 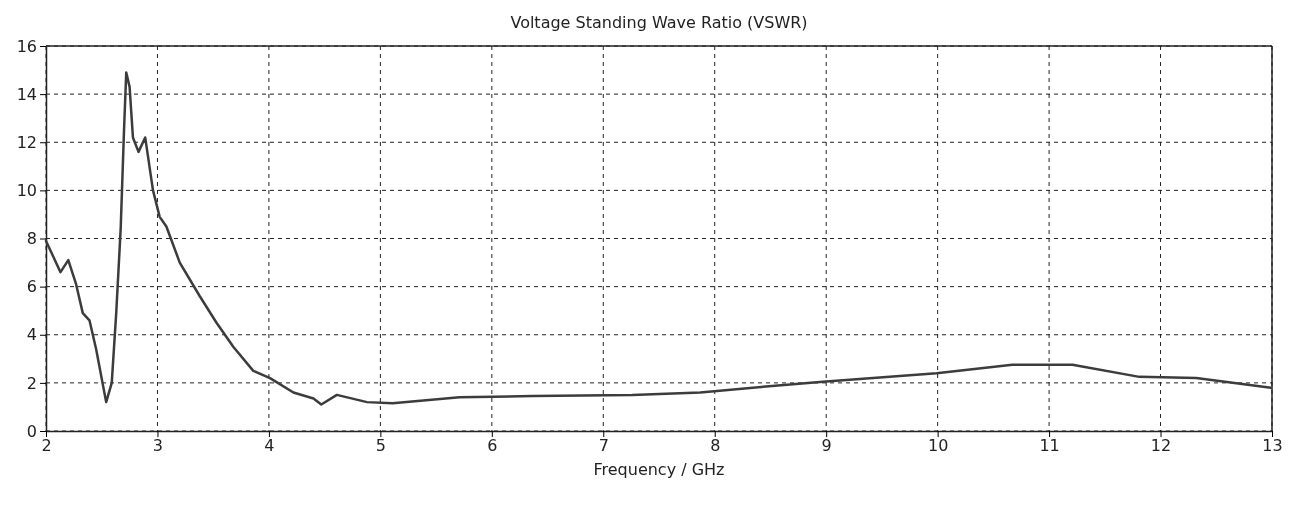 What do you see at coordinates (1272, 446) in the screenshot?
I see `x-tick-label: 13` at bounding box center [1272, 446].